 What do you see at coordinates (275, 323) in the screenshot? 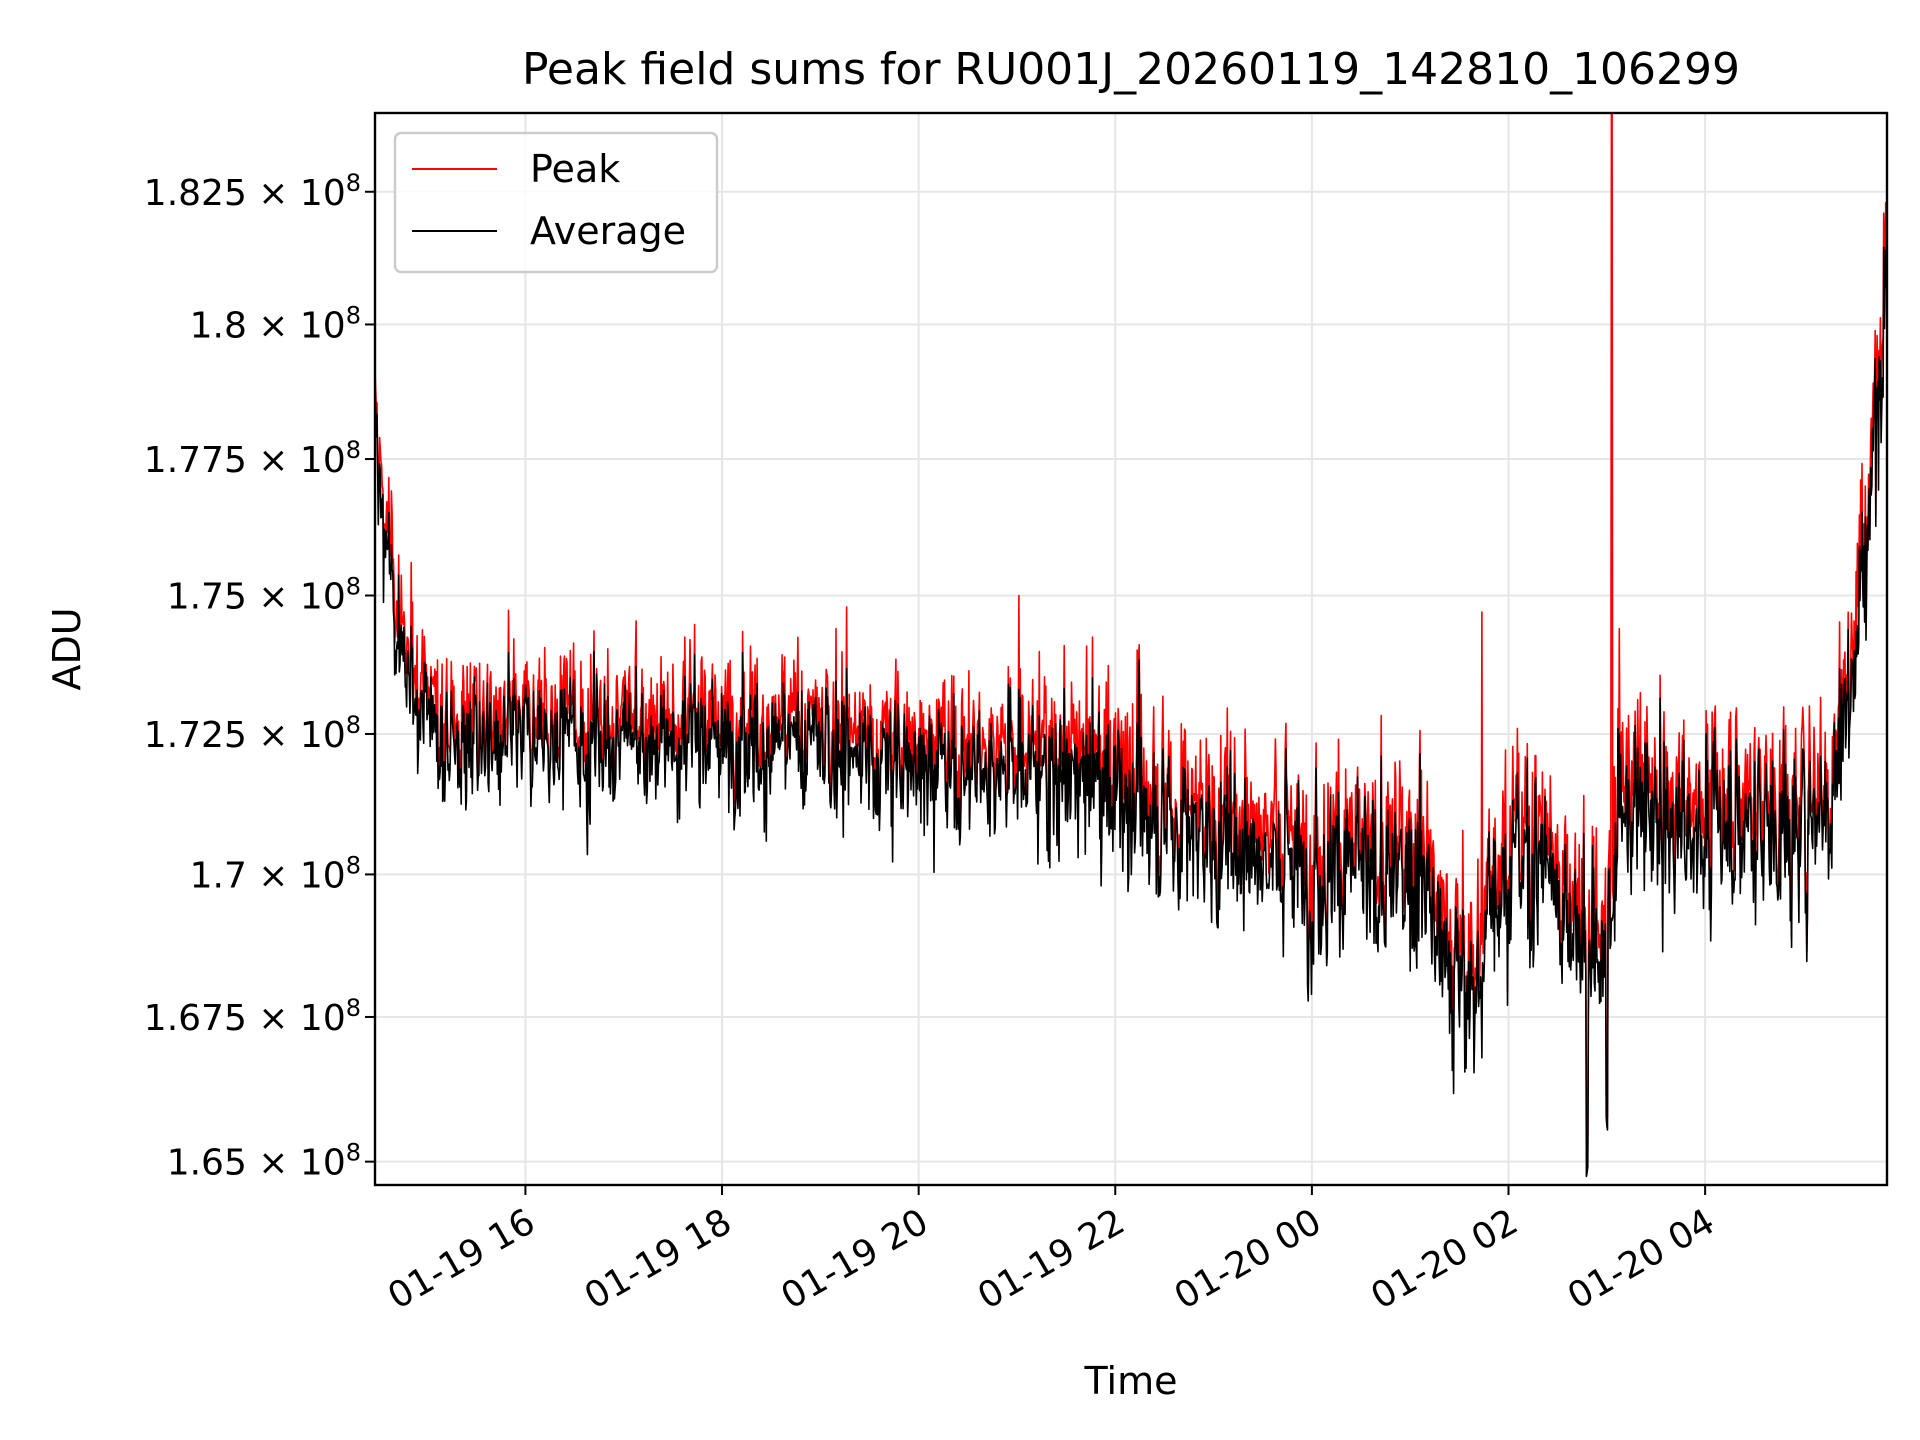
I see `y-tick-label: 1.8 × 108` at bounding box center [275, 323].